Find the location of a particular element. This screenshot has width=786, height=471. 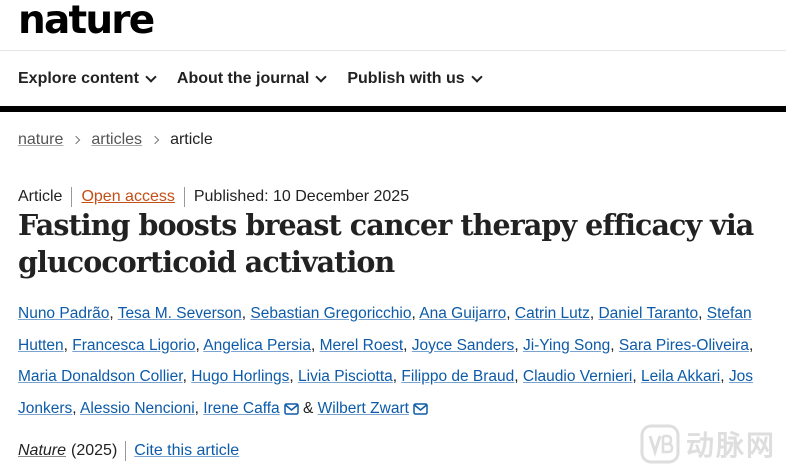

journal-link: Nature is located at coordinates (42, 450).